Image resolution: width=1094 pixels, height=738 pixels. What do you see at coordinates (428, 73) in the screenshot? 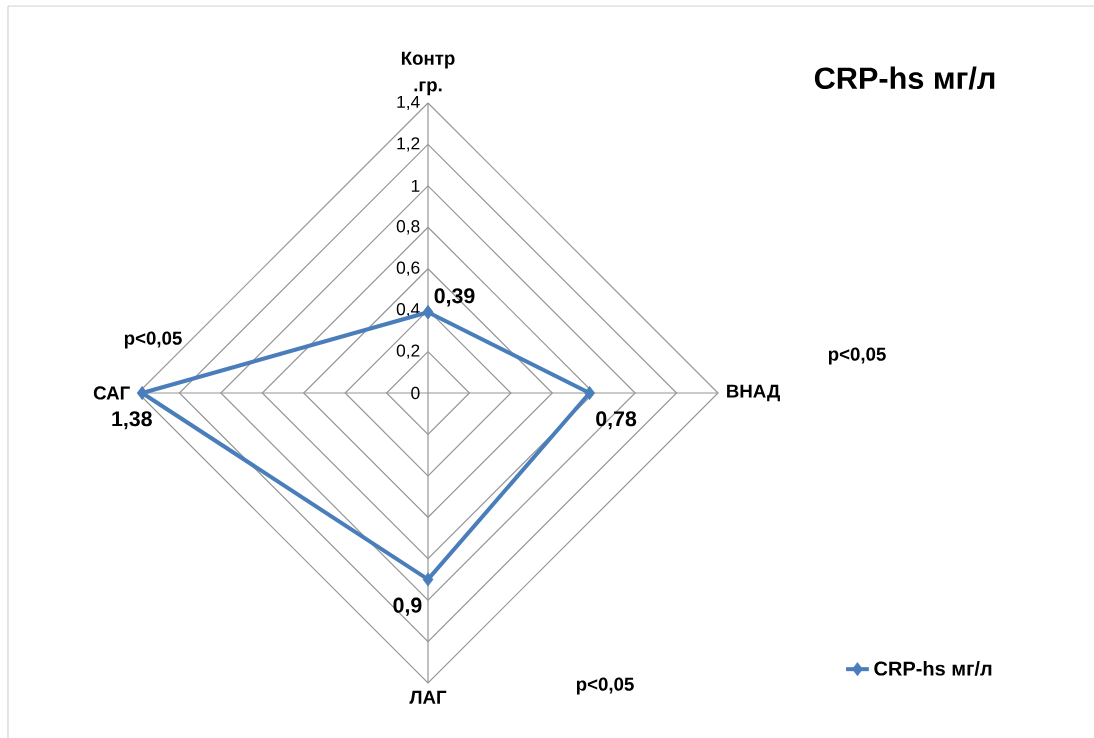
I see `spoke-label: Контр .гр.` at bounding box center [428, 73].